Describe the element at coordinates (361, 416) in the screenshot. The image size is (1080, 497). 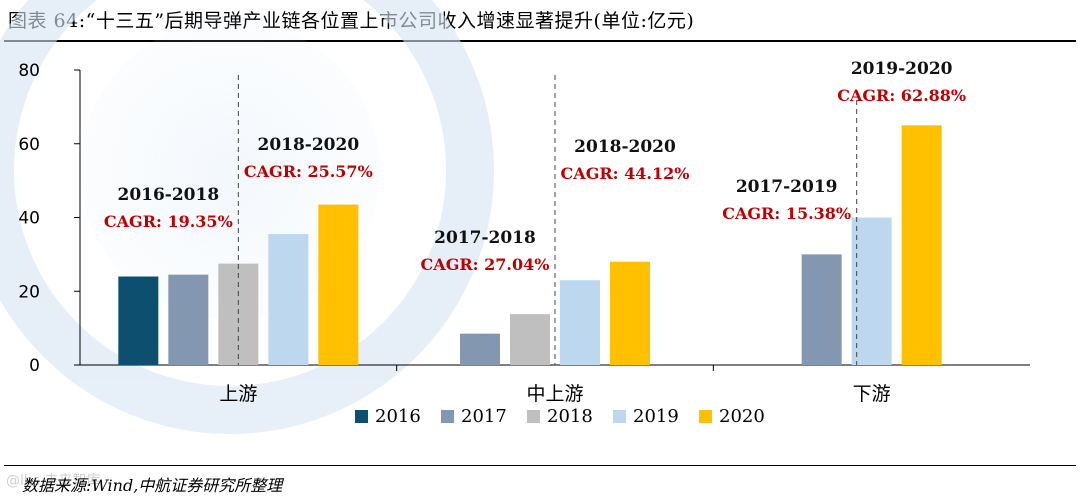
I see `legend-swatch-2016` at that location.